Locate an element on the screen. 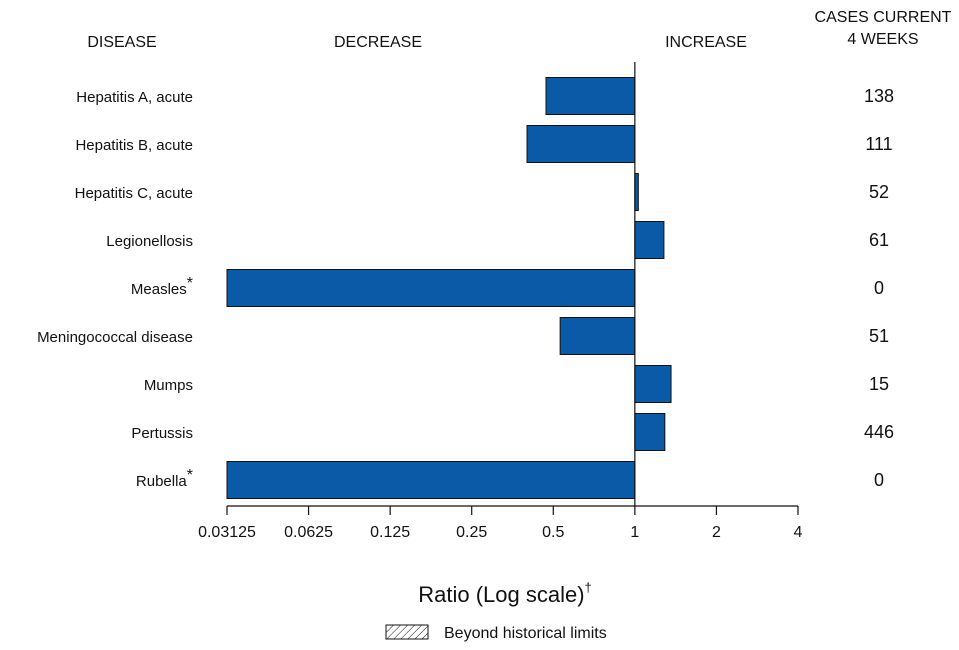  x-tick-label: 0.03125 is located at coordinates (227, 532).